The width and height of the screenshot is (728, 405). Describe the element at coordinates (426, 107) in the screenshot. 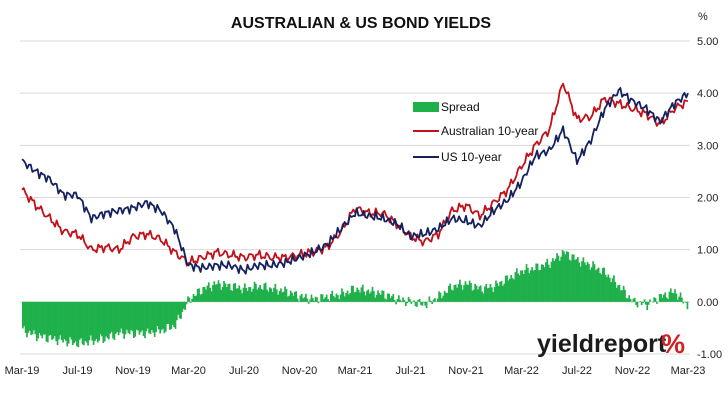

I see `legend-swatch-spread` at that location.